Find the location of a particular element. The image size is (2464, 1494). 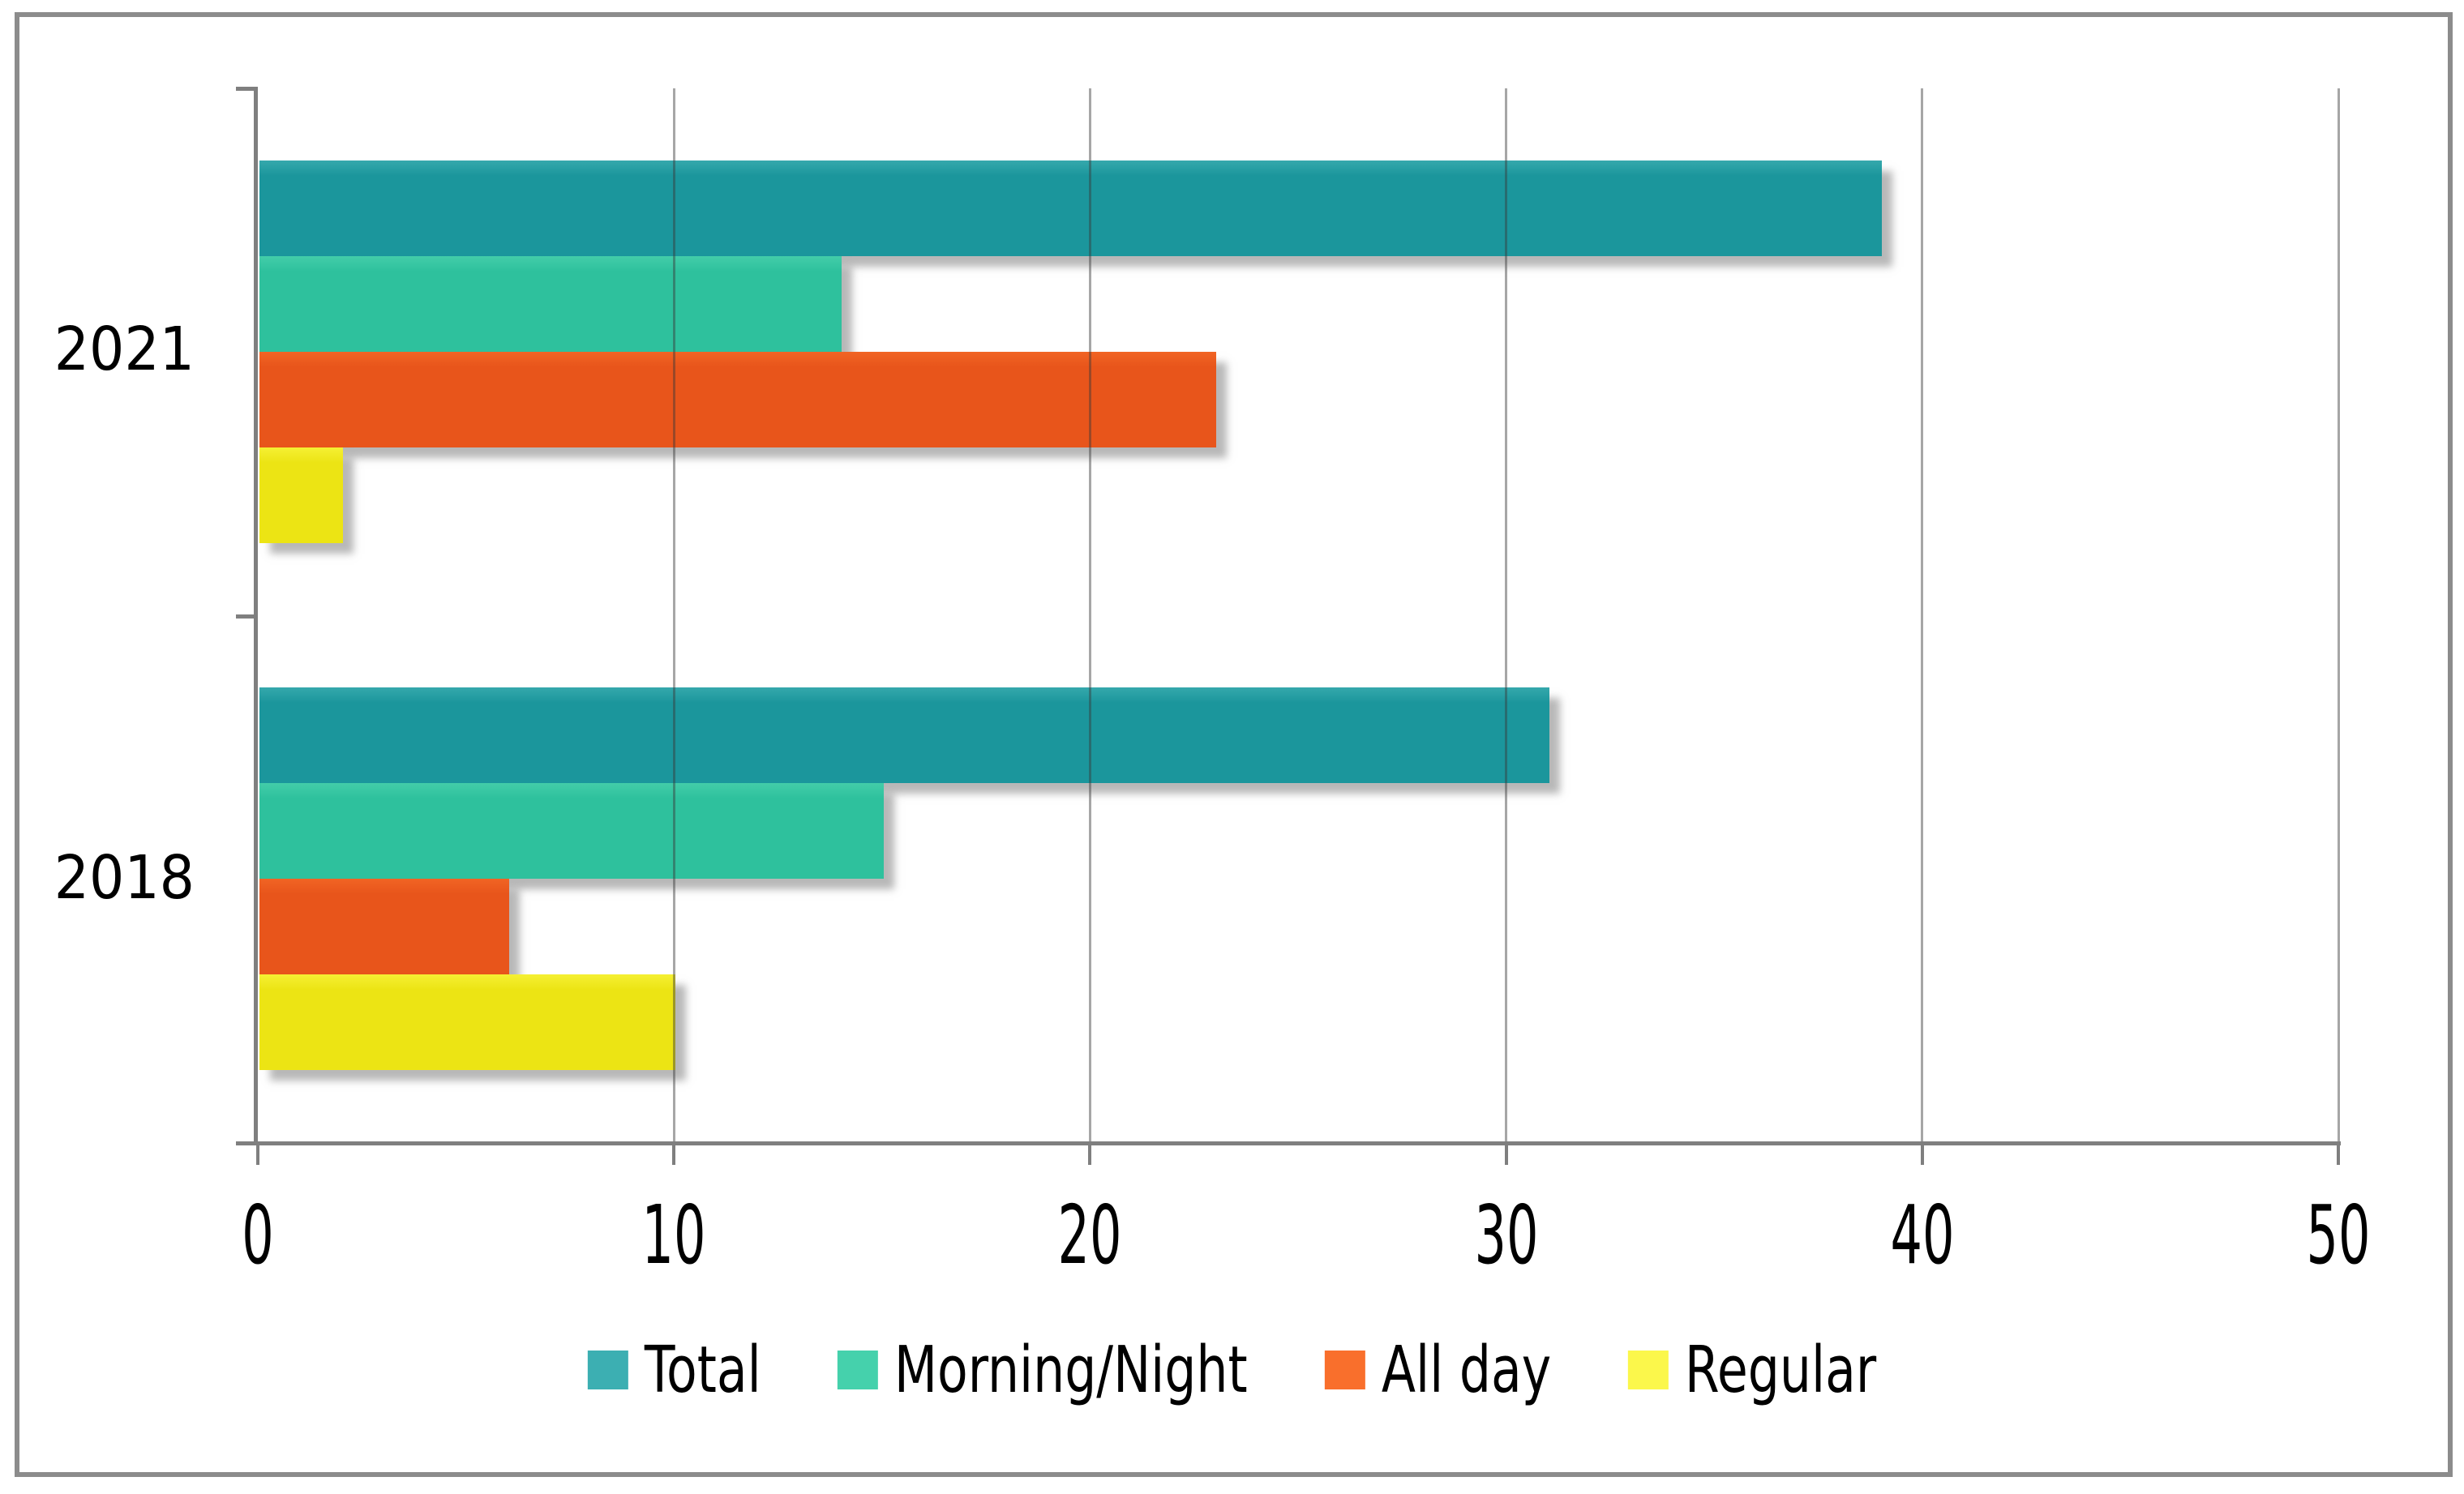

legend-swatch-morning-night is located at coordinates (858, 1370).